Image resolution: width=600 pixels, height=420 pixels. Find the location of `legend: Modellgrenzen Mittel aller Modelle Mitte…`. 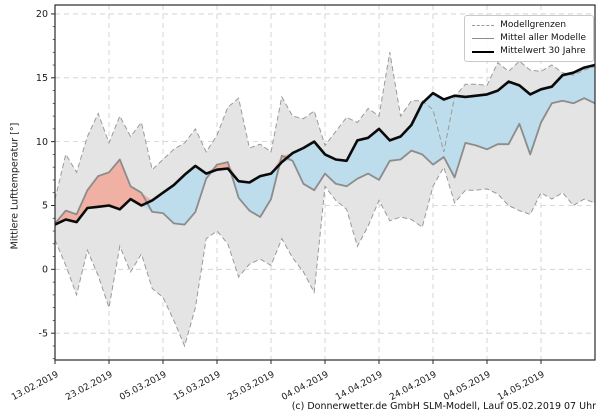

legend: Modellgrenzen Mittel aller Modelle Mitte… is located at coordinates (529, 38).